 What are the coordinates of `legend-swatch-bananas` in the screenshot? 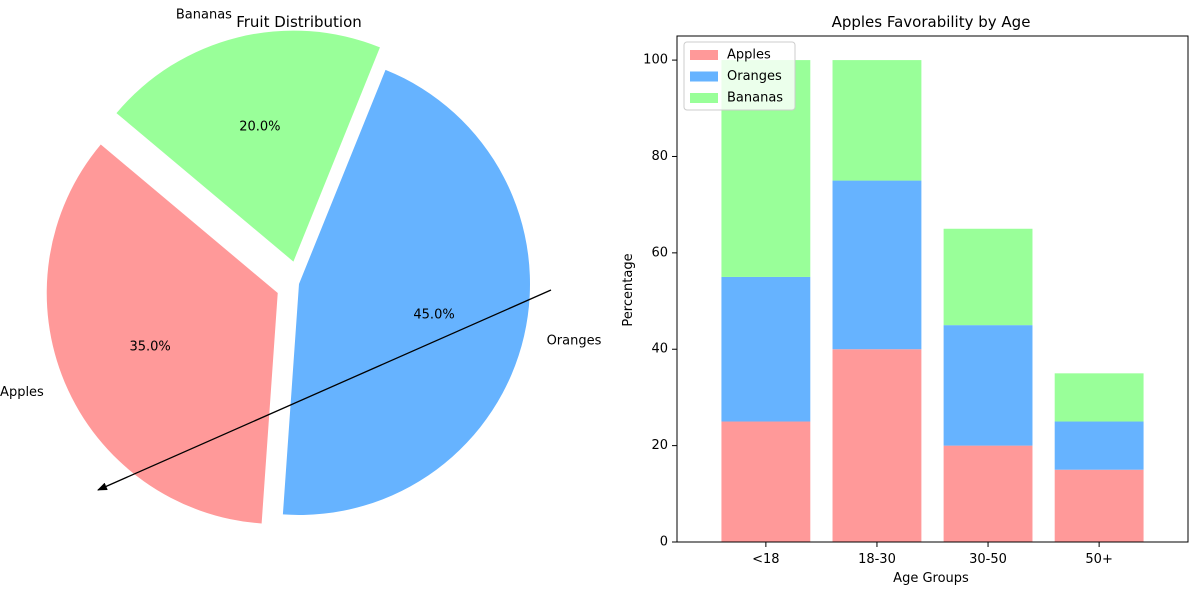 It's located at (704, 98).